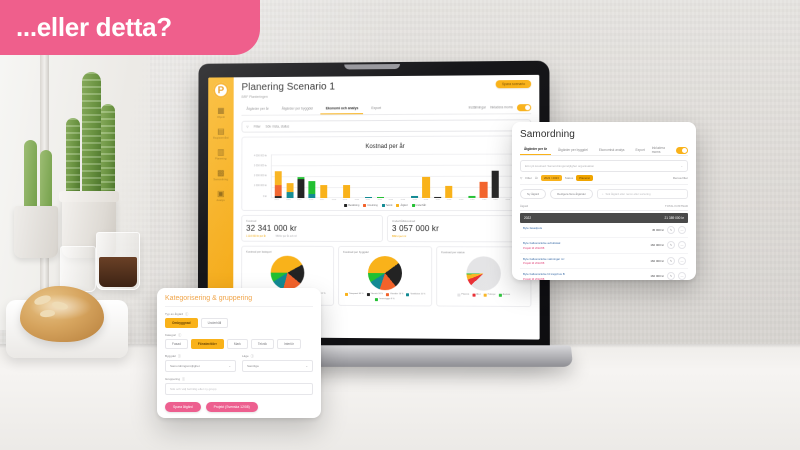 This screenshot has width=800, height=450. Describe the element at coordinates (239, 389) in the screenshot. I see `gruppering-input: Sök och välj befintlig eller ny grupp` at that location.